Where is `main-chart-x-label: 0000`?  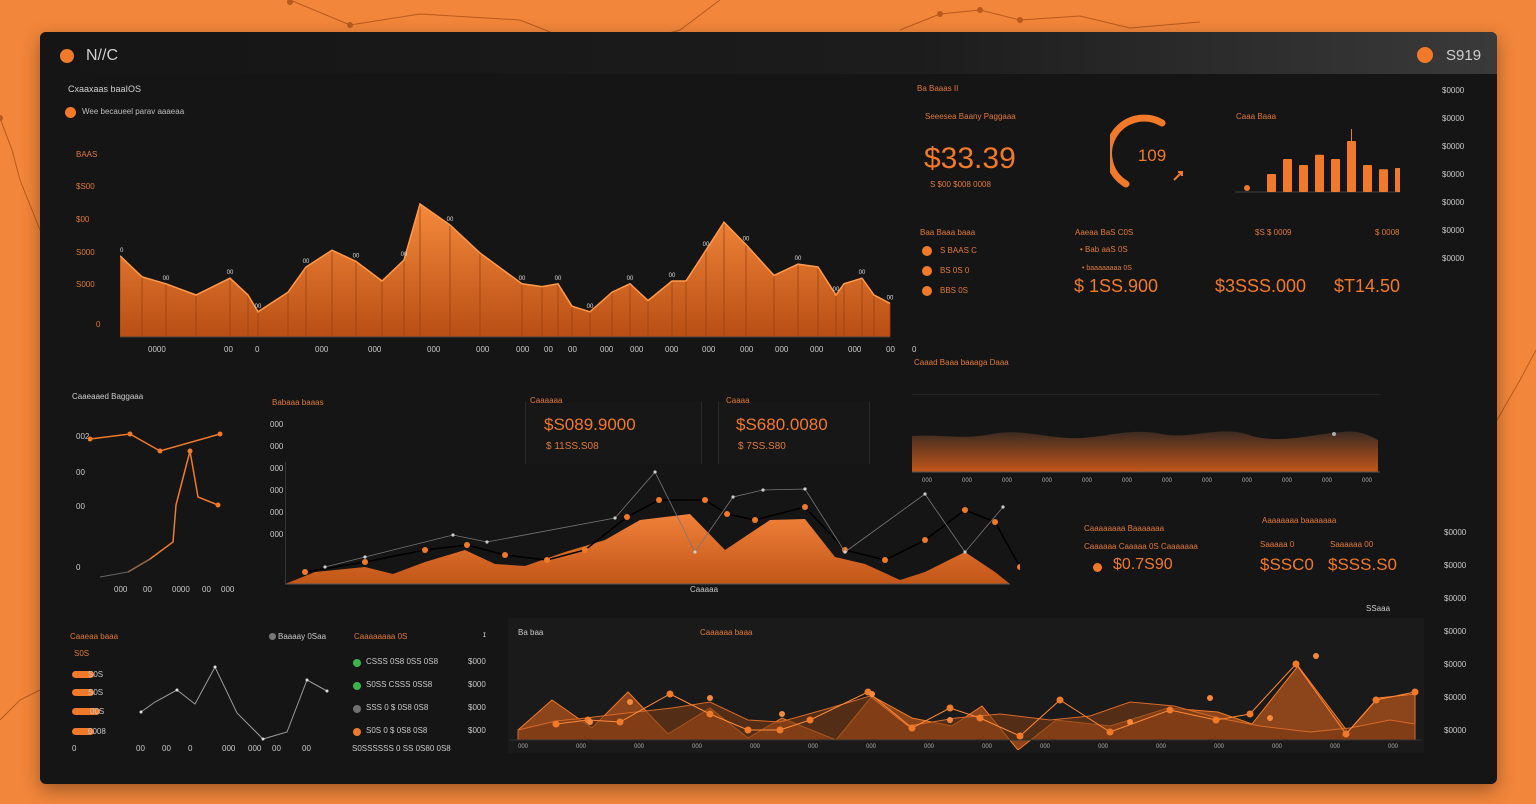 main-chart-x-label: 0000 is located at coordinates (157, 349).